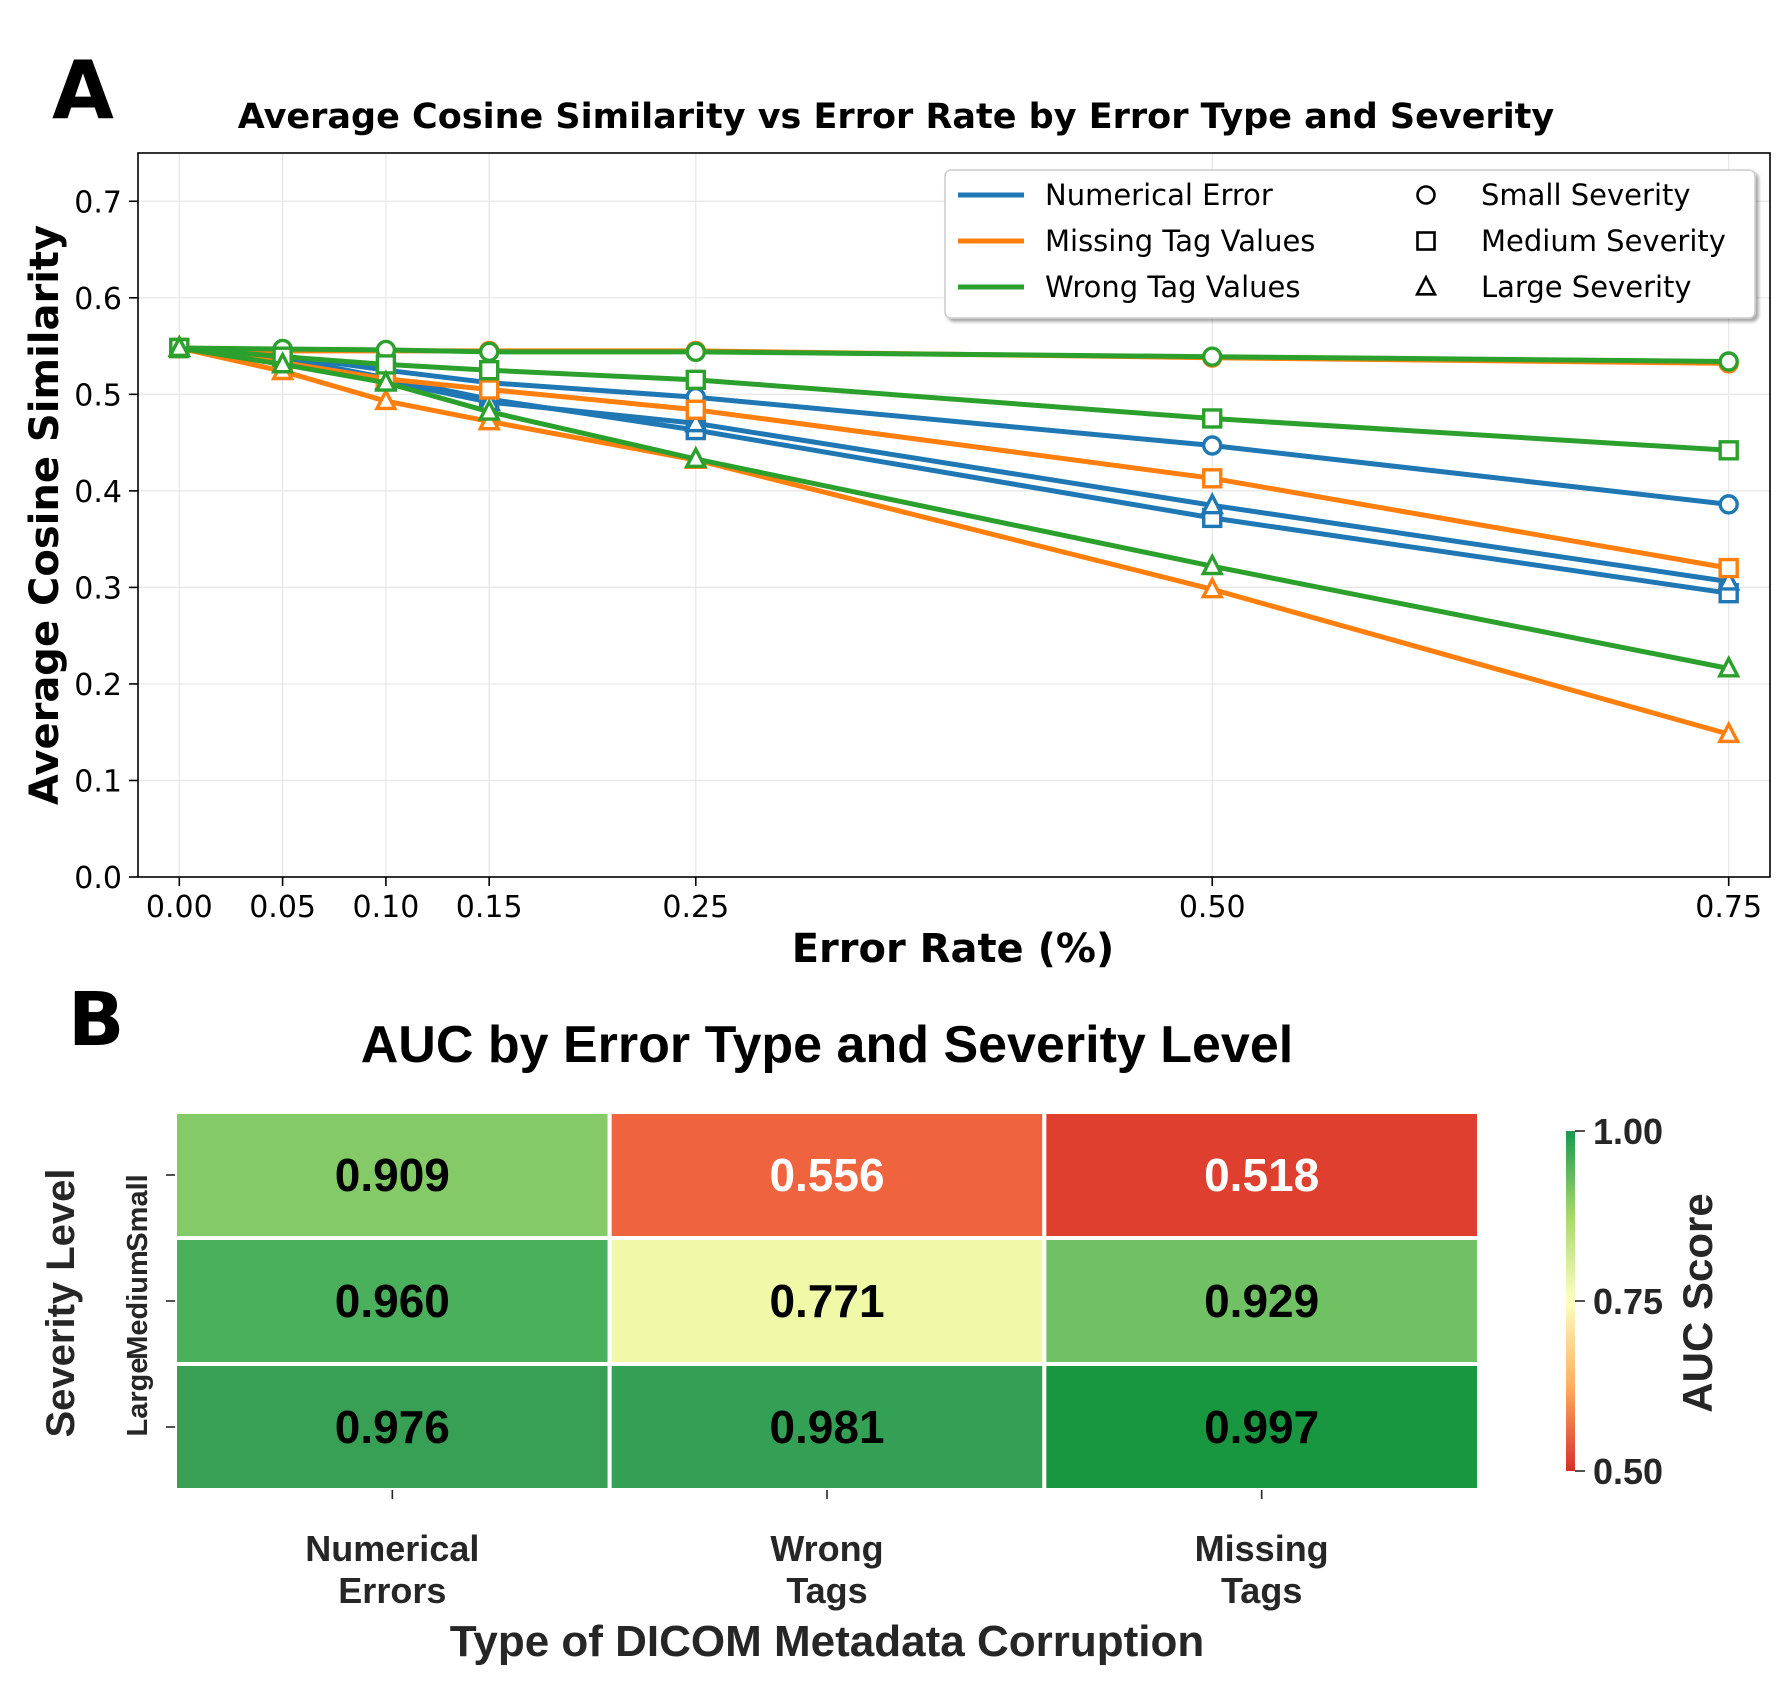 This screenshot has width=1778, height=1691. Describe the element at coordinates (1628, 1301) in the screenshot. I see `colorbar-tick-label: 0.75` at that location.